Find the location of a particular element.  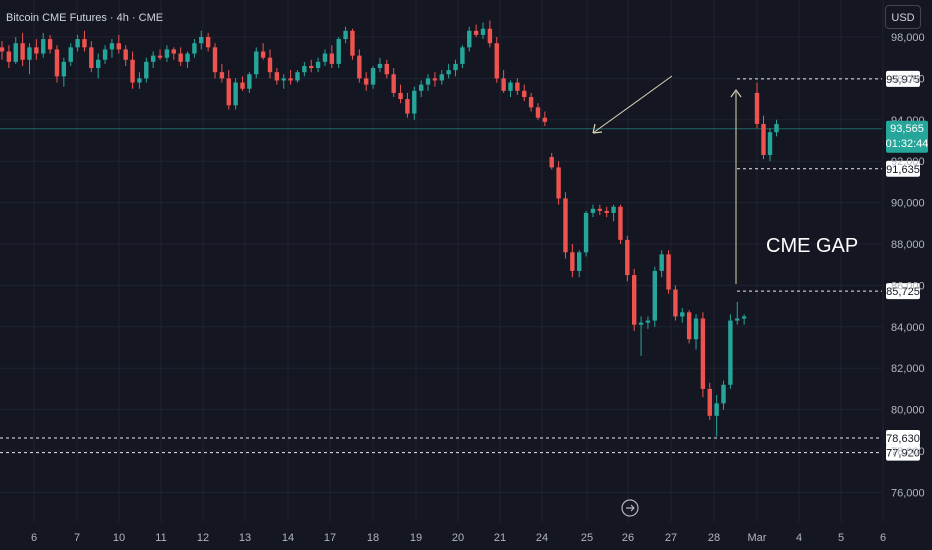

x-tick-label: 19 is located at coordinates (416, 538).